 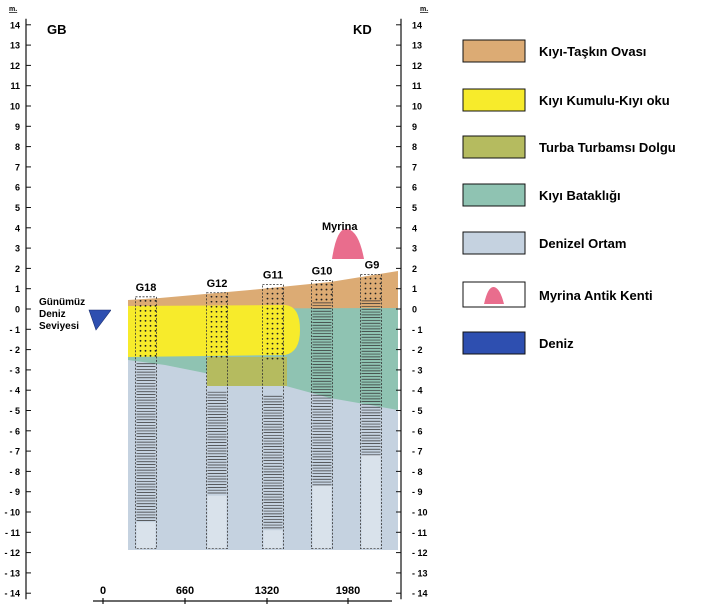 What do you see at coordinates (14, 492) in the screenshot?
I see `depth-tick-label: - 9` at bounding box center [14, 492].